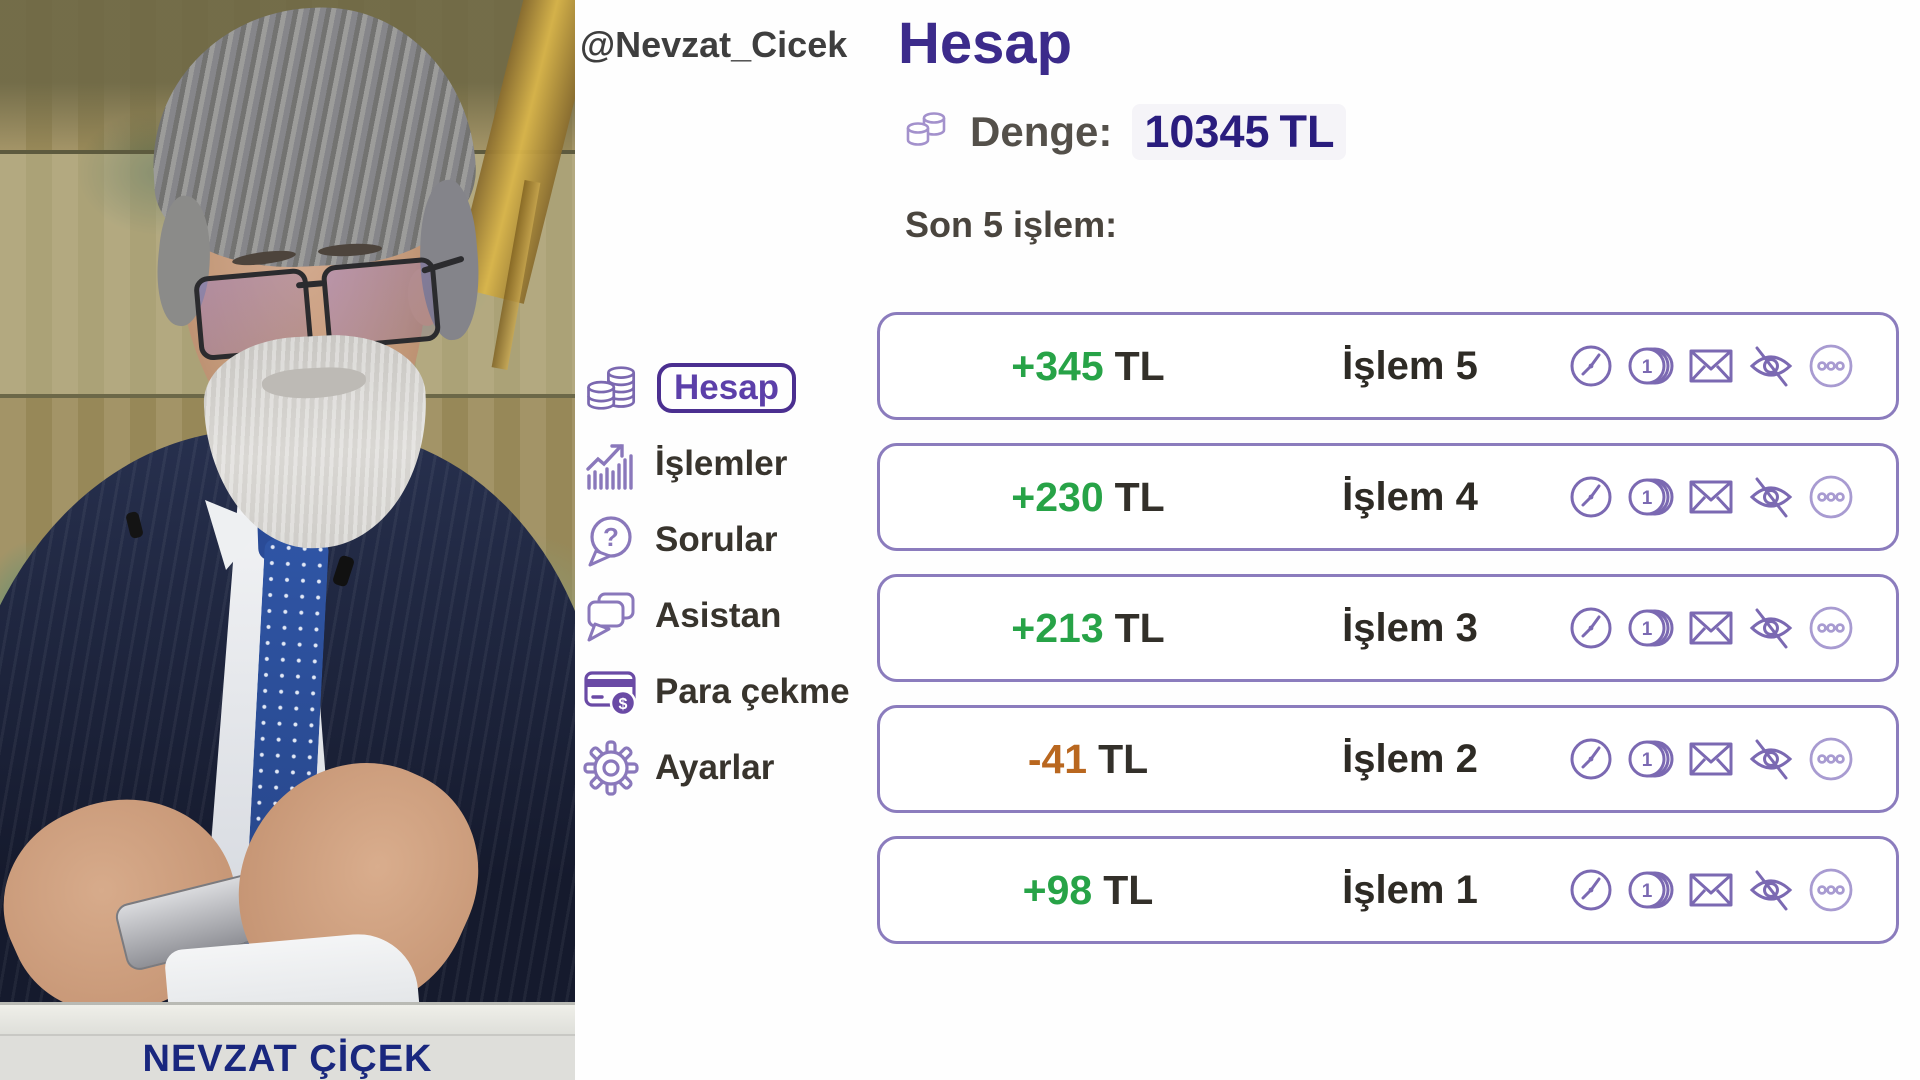  Describe the element at coordinates (1410, 758) in the screenshot. I see `tx-label: İşlem 2` at that location.